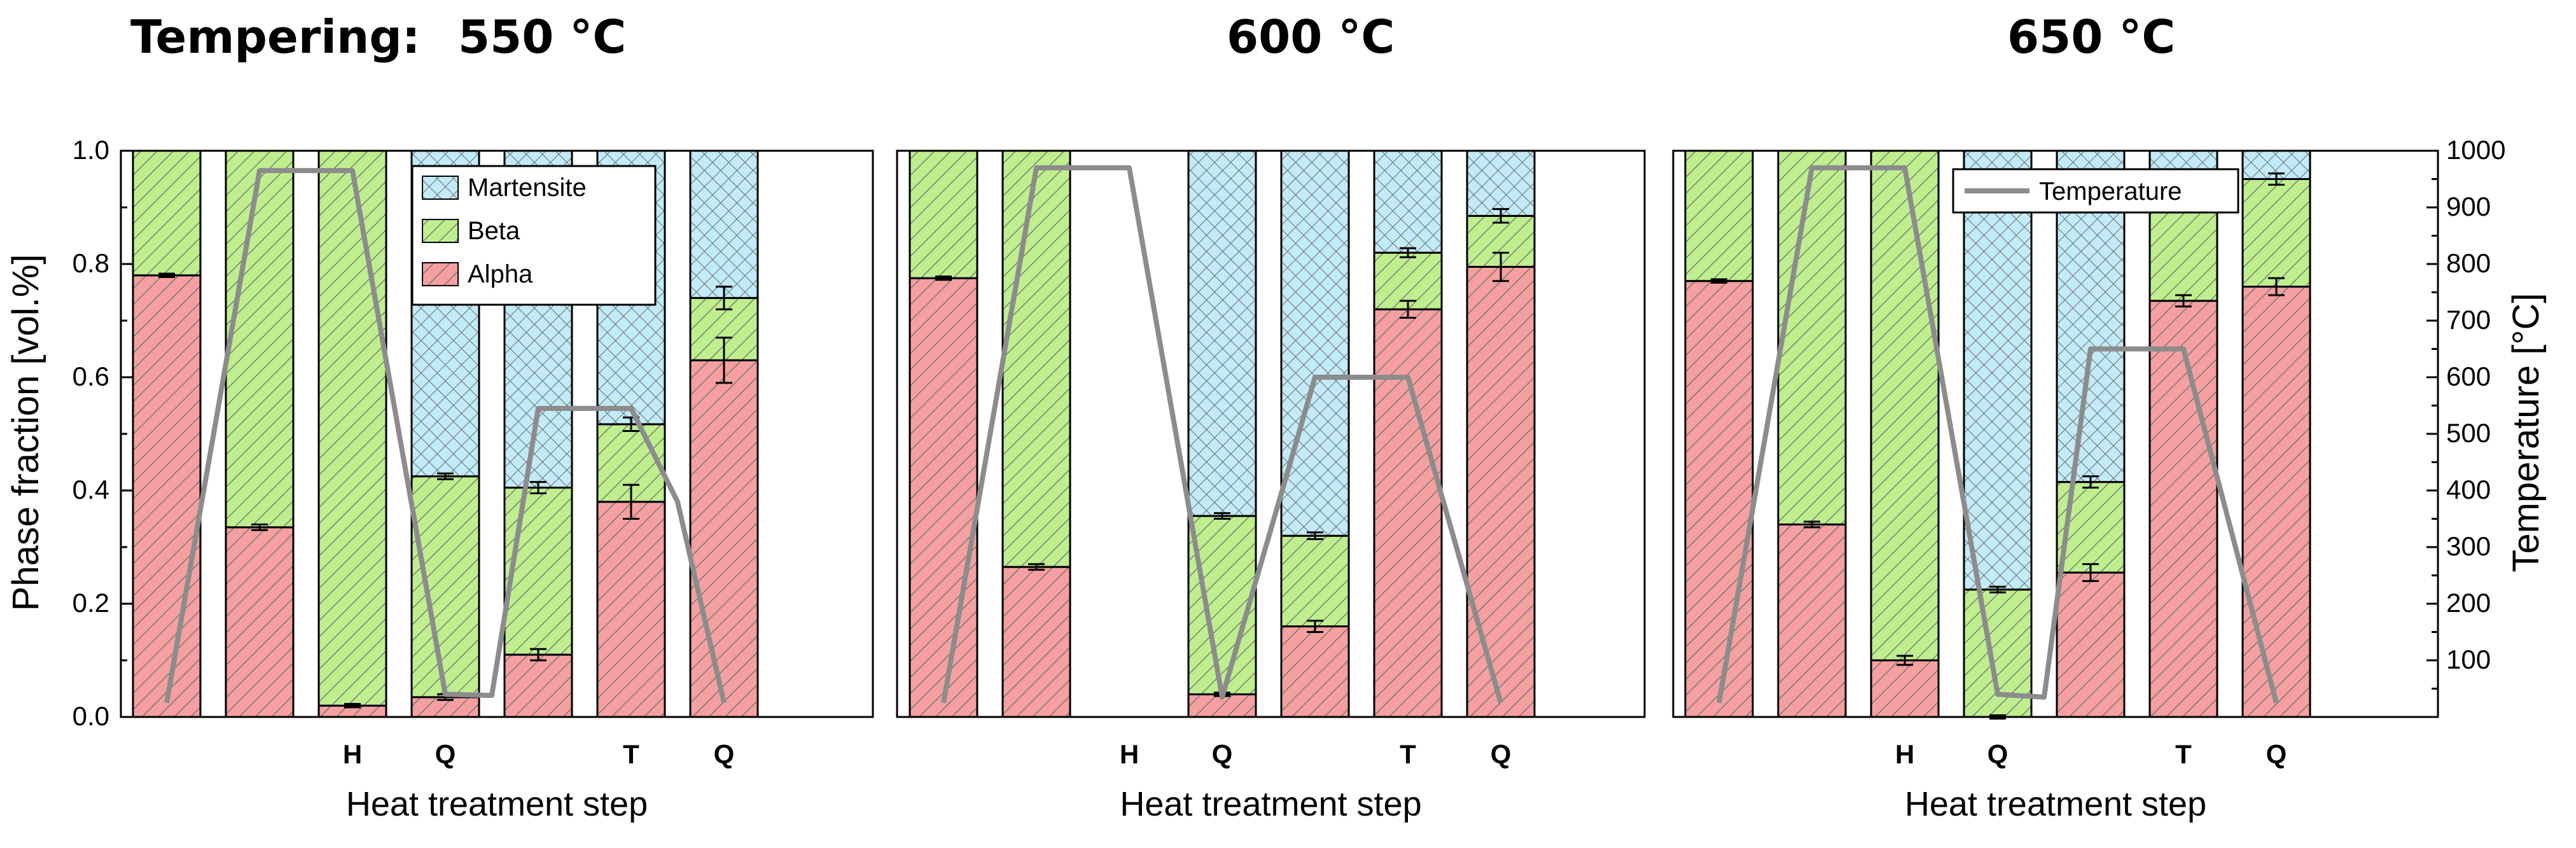 Image resolution: width=2576 pixels, height=848 pixels. What do you see at coordinates (91, 263) in the screenshot?
I see `y-tick-label: 0.8` at bounding box center [91, 263].